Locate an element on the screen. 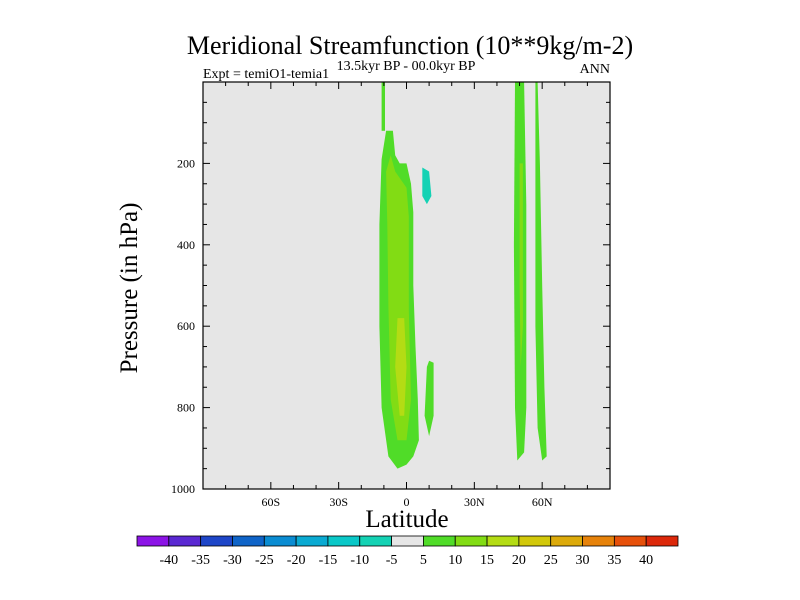 This screenshot has height=600, width=800. colorbar-label: -40 is located at coordinates (168, 560).